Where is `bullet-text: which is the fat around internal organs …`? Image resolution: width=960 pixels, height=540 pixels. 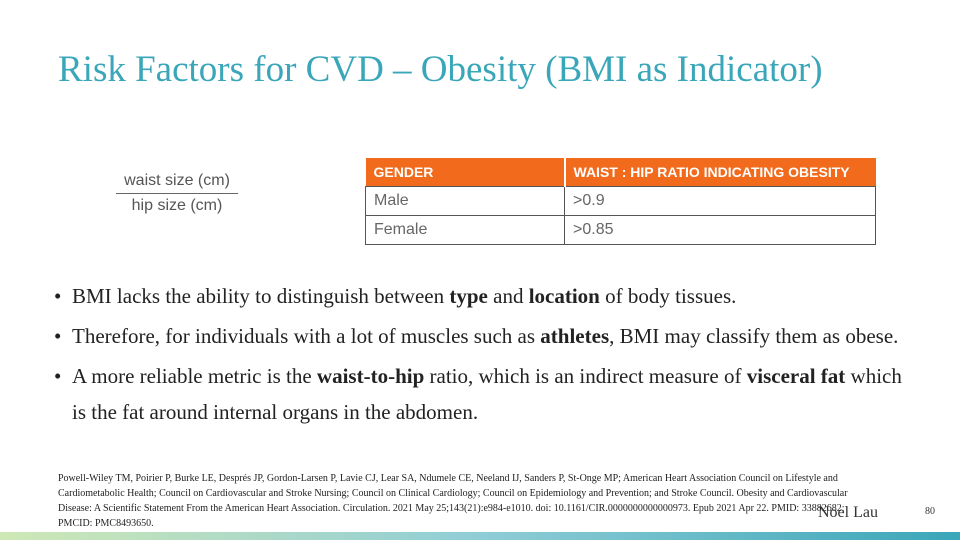 bullet-text: which is the fat around internal organs … is located at coordinates (487, 394).